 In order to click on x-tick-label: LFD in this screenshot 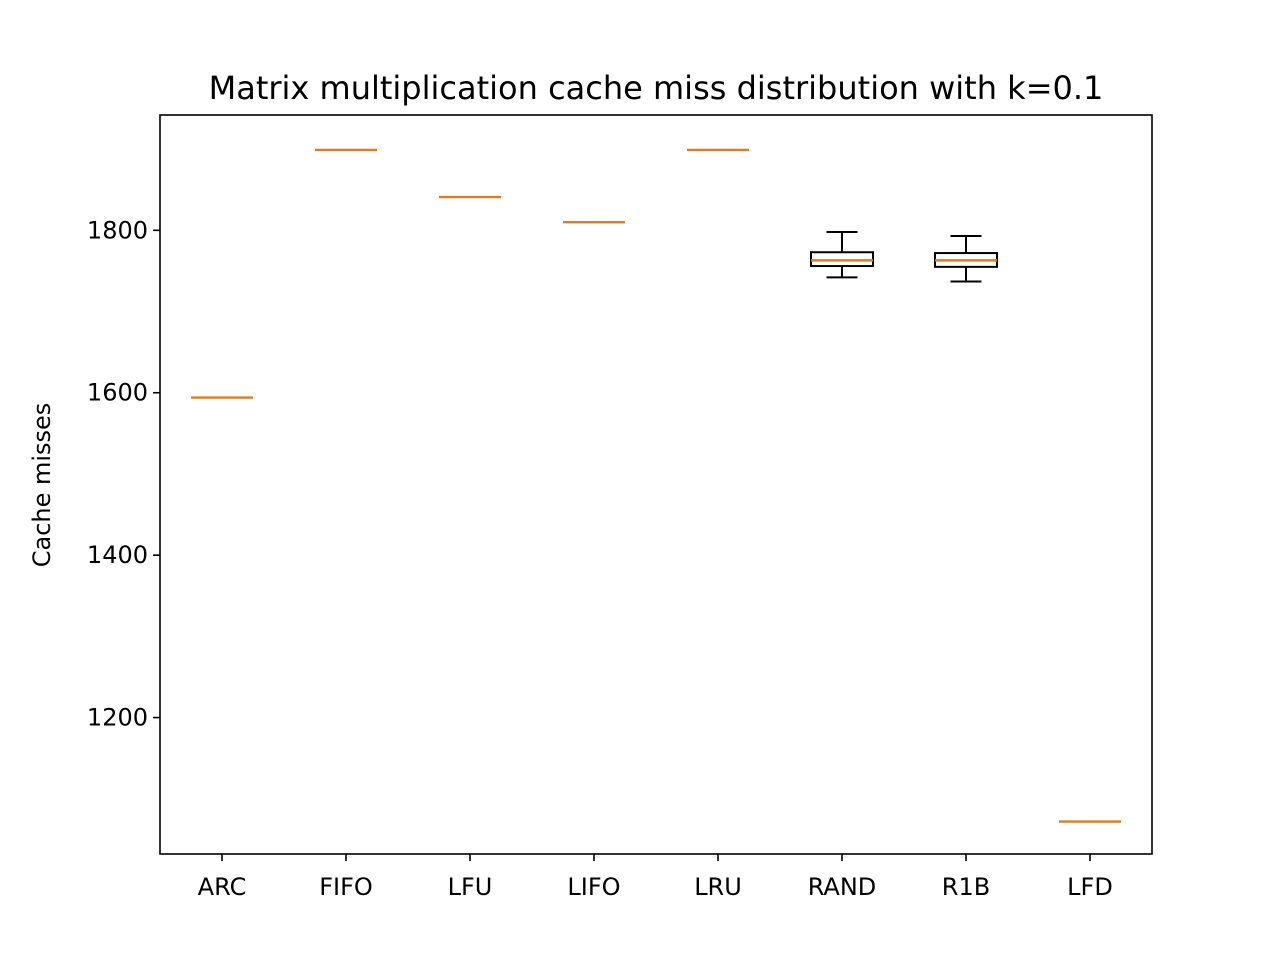, I will do `click(1090, 887)`.